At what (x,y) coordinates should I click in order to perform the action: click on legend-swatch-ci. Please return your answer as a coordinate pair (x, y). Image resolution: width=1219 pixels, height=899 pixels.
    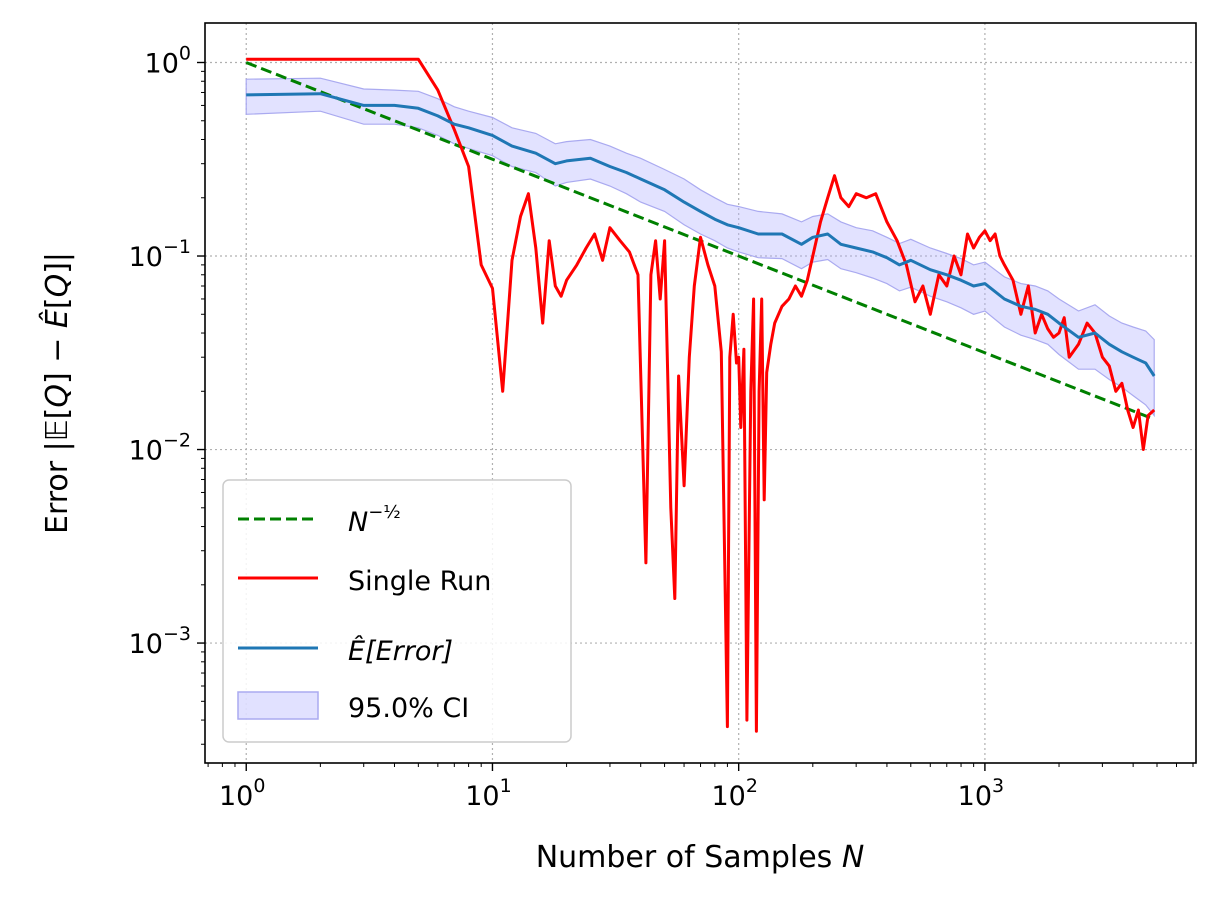
    Looking at the image, I should click on (278, 705).